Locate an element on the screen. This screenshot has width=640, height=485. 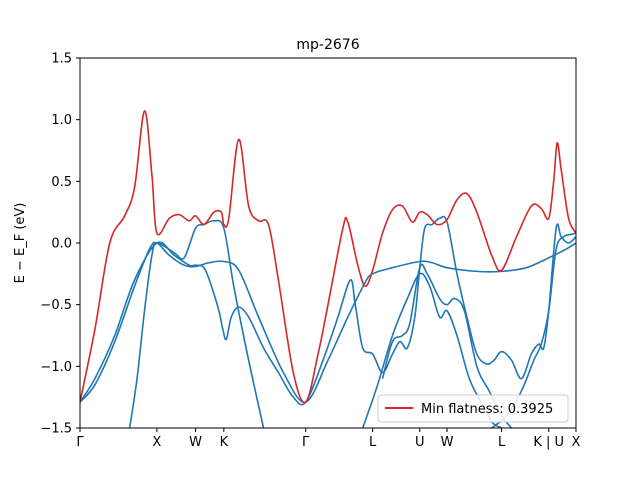
y-tick-label: −0.5 is located at coordinates (56, 305).